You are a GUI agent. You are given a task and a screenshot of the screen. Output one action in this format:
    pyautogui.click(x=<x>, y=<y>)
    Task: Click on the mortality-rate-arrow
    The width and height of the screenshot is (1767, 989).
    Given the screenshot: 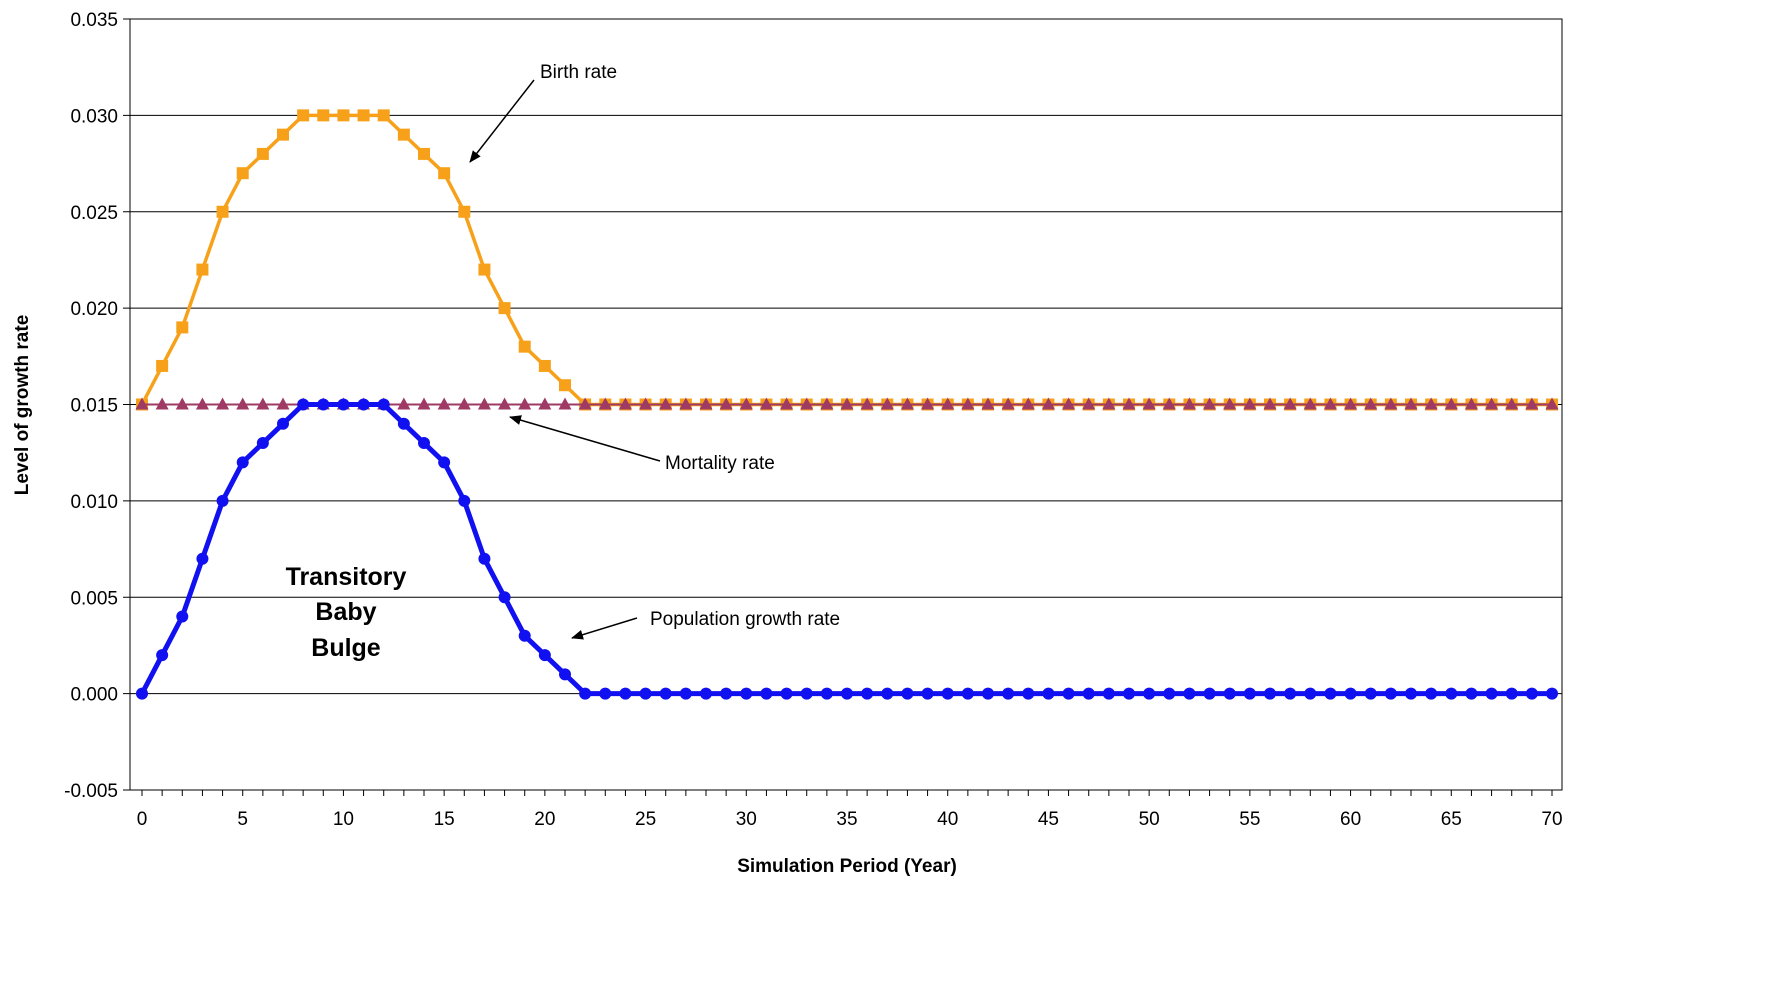 What is the action you would take?
    pyautogui.click(x=585, y=438)
    